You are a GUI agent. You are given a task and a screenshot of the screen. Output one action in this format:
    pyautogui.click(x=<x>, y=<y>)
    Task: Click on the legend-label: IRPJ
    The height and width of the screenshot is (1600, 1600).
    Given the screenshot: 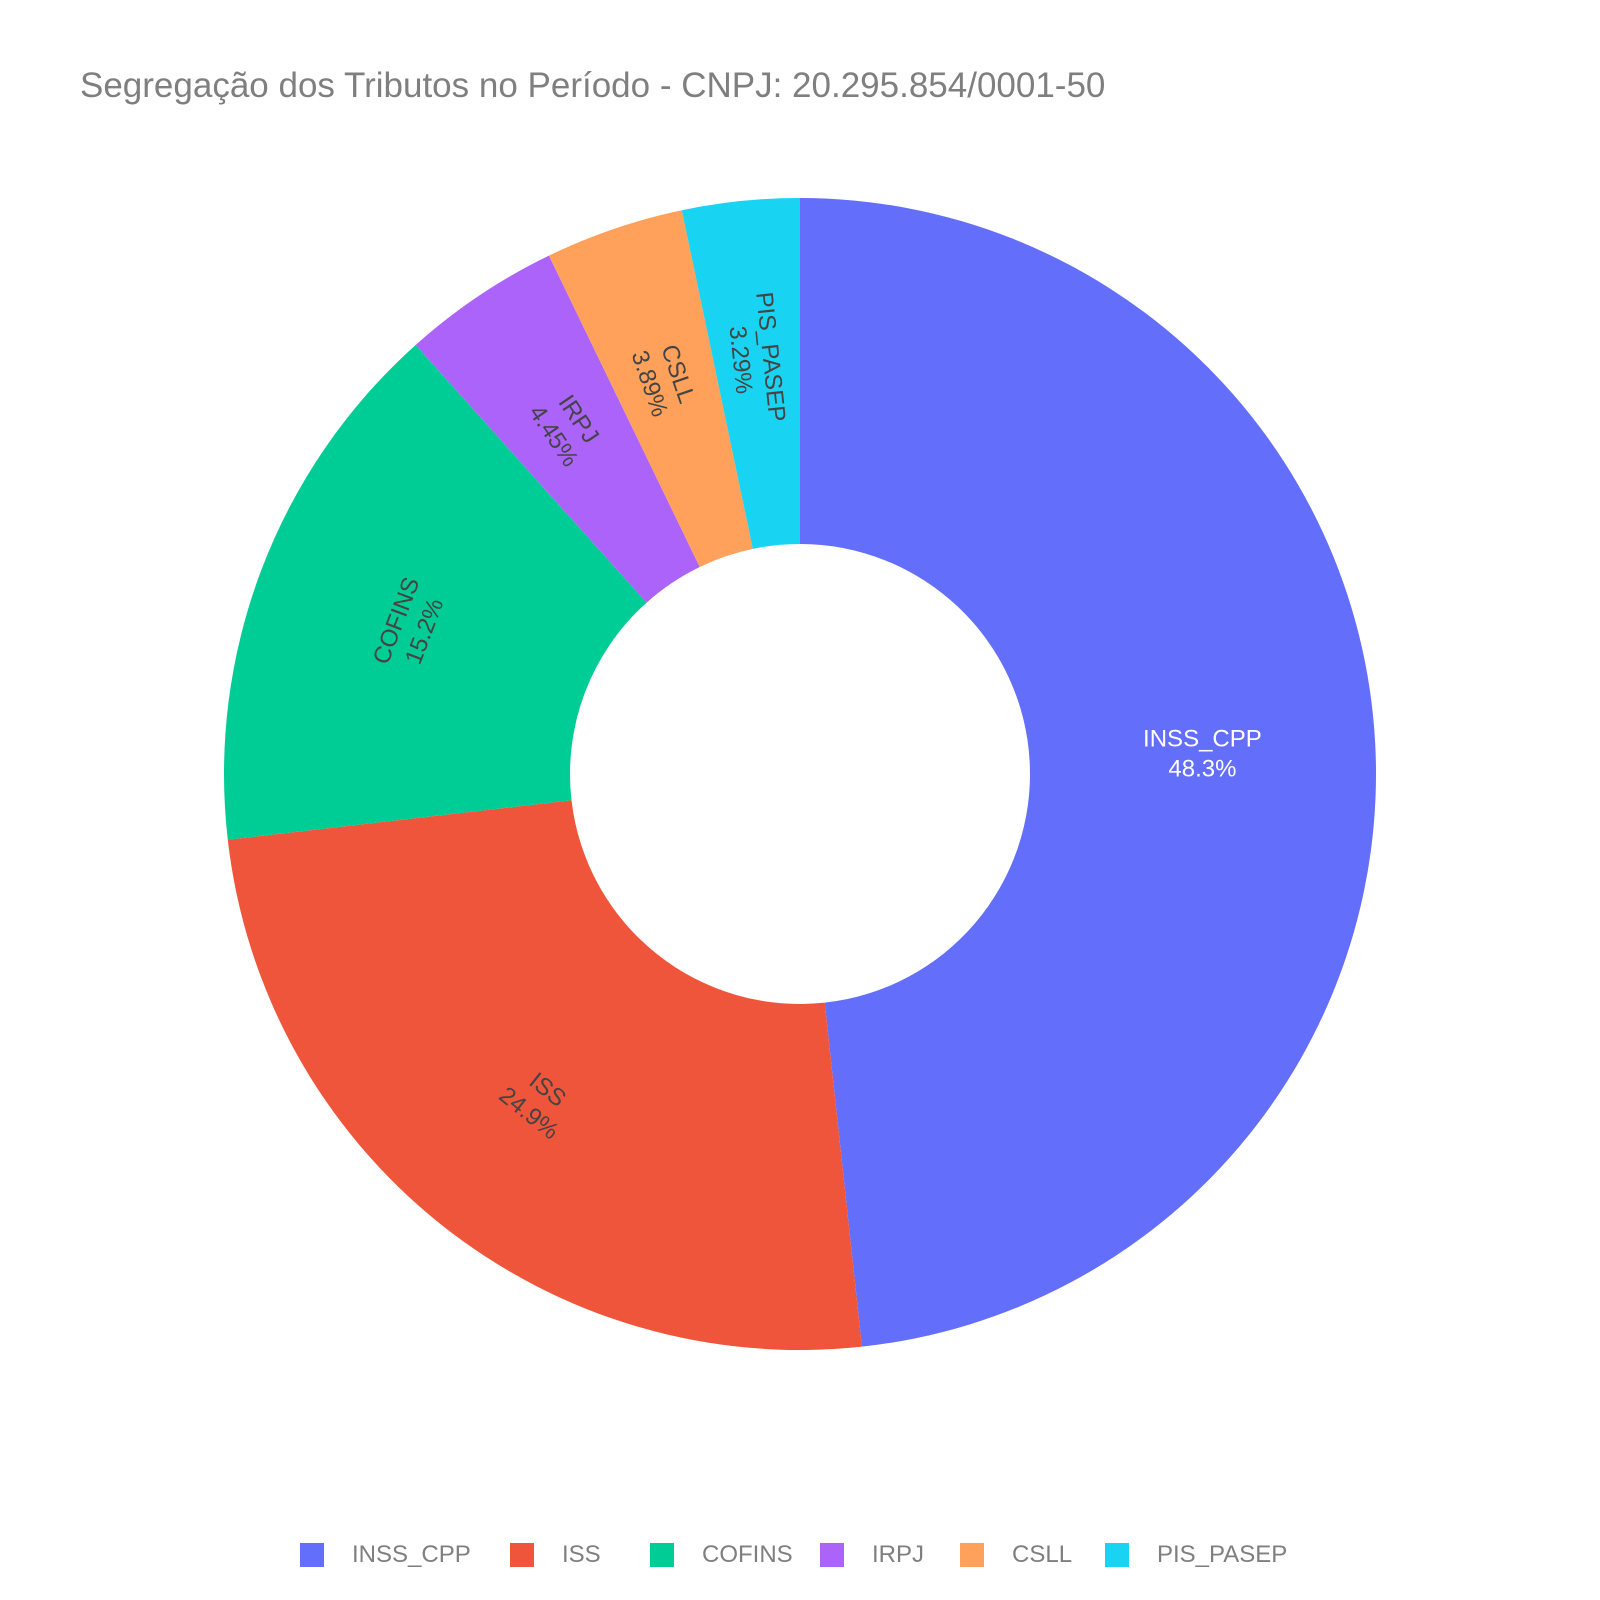 What is the action you would take?
    pyautogui.click(x=898, y=1554)
    